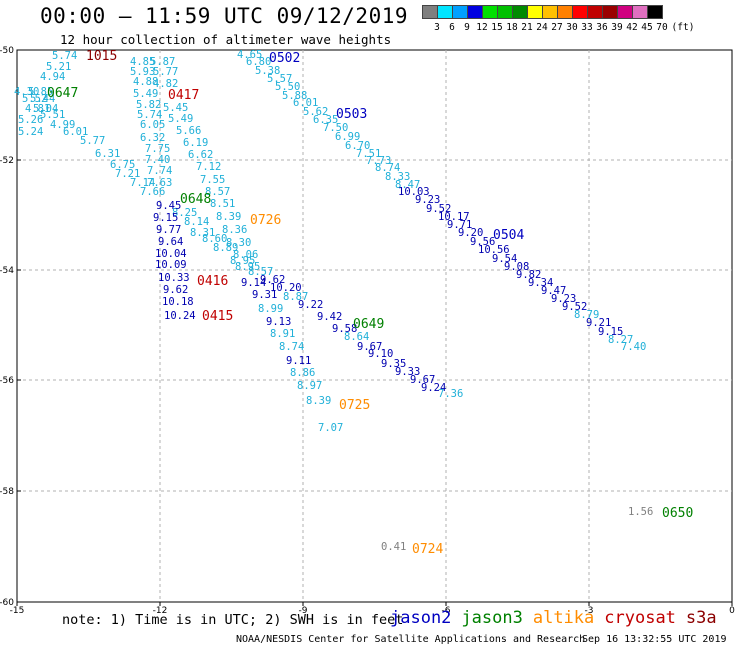 The height and width of the screenshot is (650, 740). What do you see at coordinates (459, 225) in the screenshot?
I see `swh-value: 9.71` at bounding box center [459, 225].